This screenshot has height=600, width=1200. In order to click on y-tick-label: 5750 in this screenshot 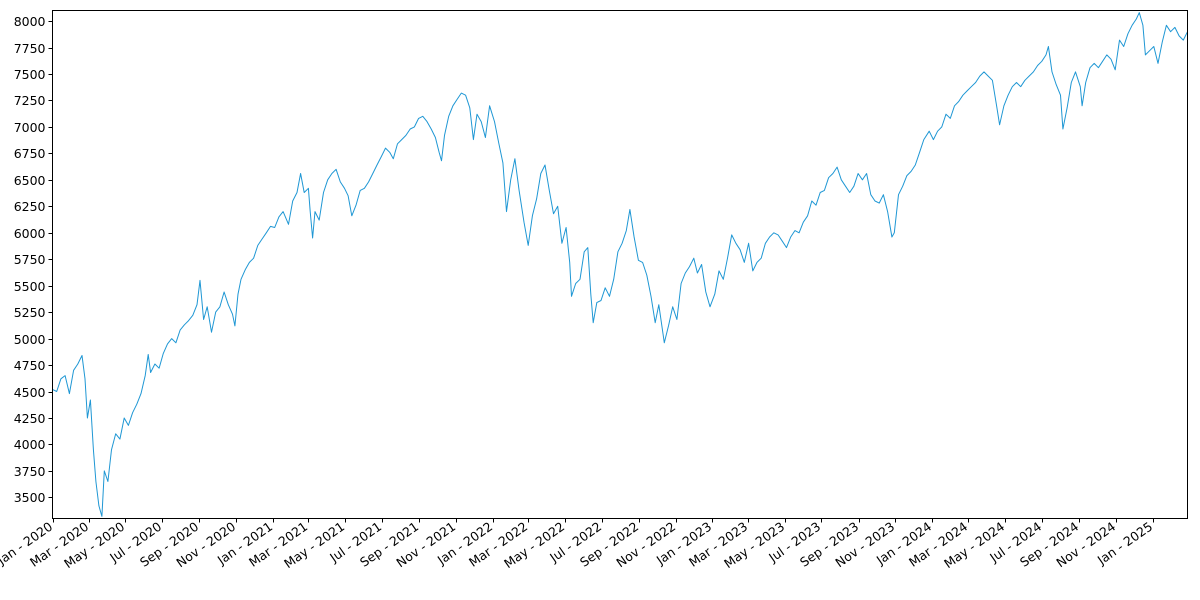, I will do `click(30, 259)`.